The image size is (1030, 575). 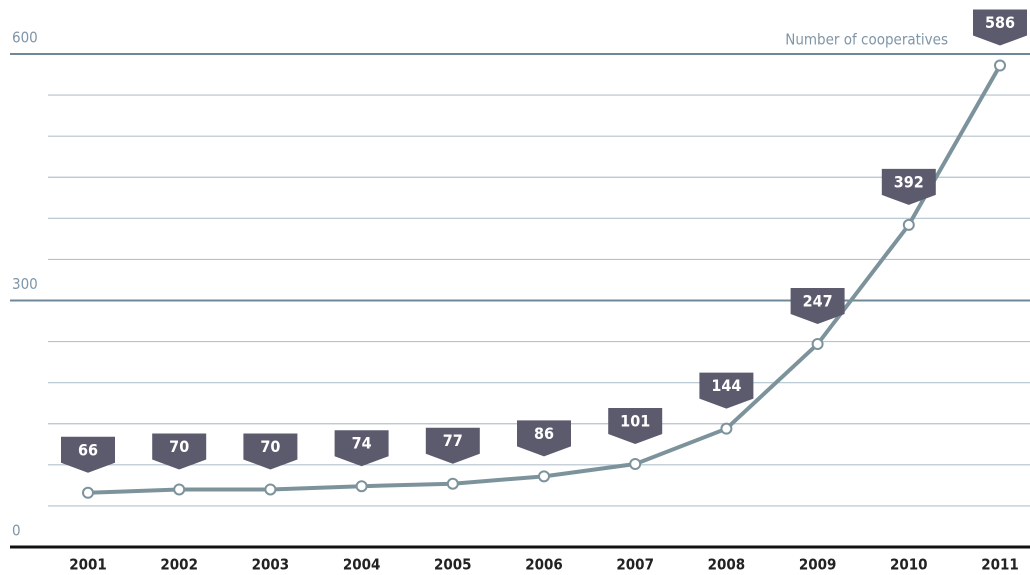 I want to click on x-tick-label: 2001, so click(x=88, y=565).